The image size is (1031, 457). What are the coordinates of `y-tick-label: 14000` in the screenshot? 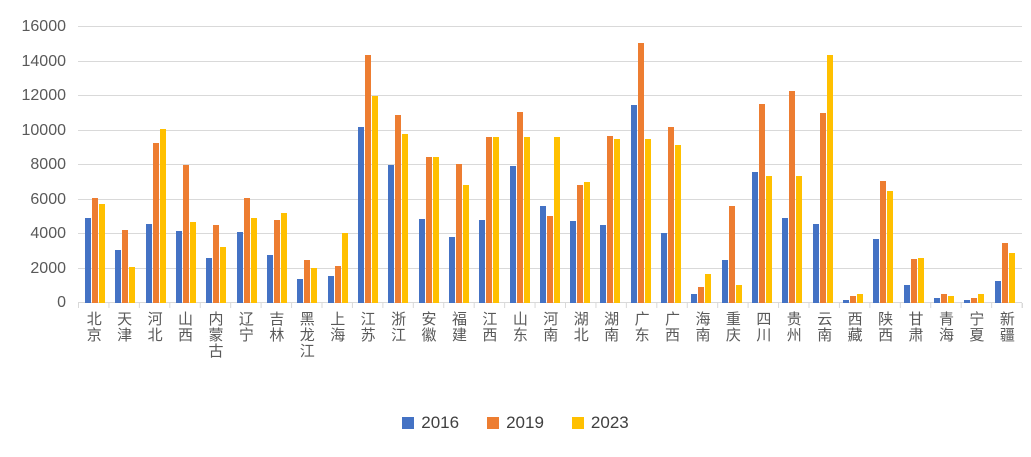 It's located at (44, 61).